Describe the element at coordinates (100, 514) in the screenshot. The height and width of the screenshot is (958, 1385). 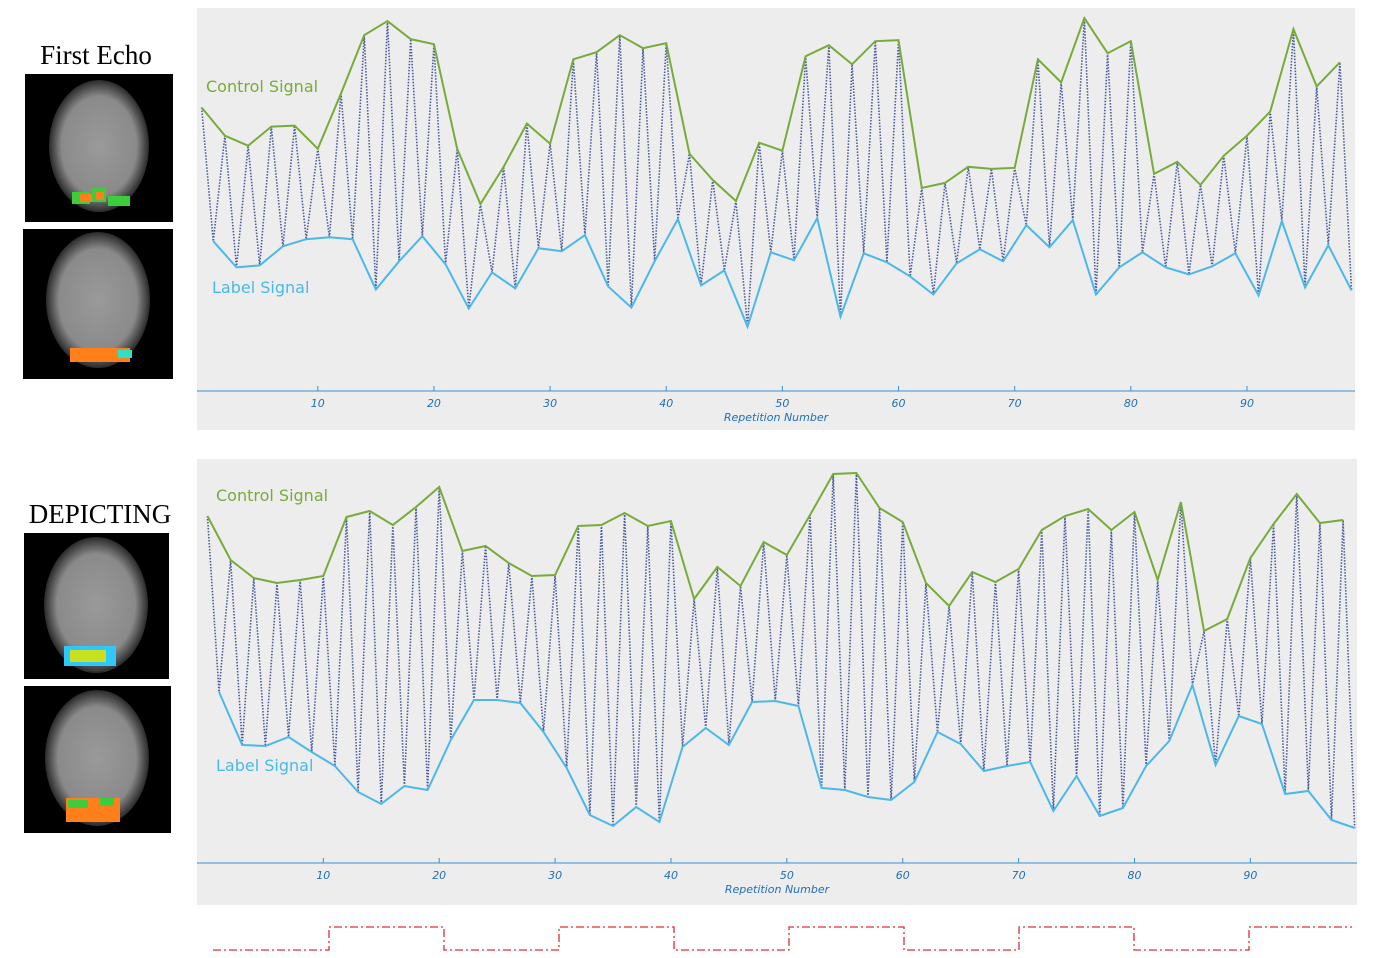
I see `panel-label: DEPICTING` at that location.